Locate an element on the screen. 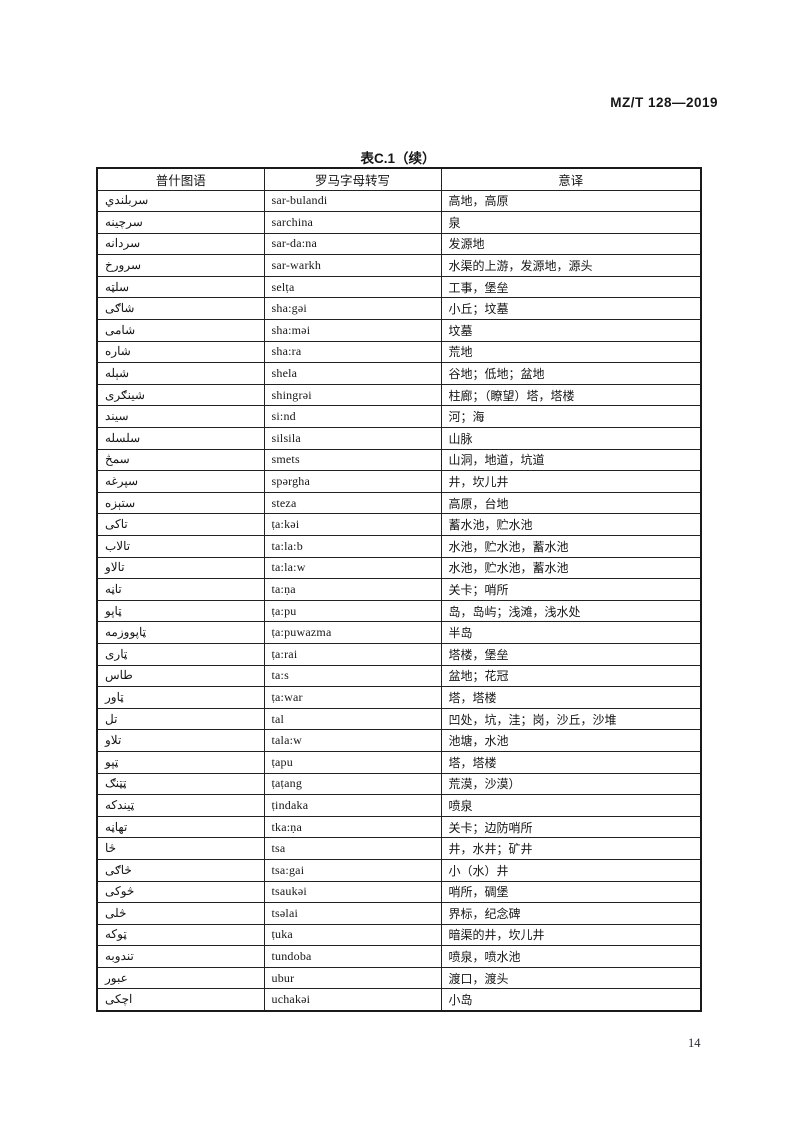  cell-roman: sha:ra is located at coordinates (352, 352).